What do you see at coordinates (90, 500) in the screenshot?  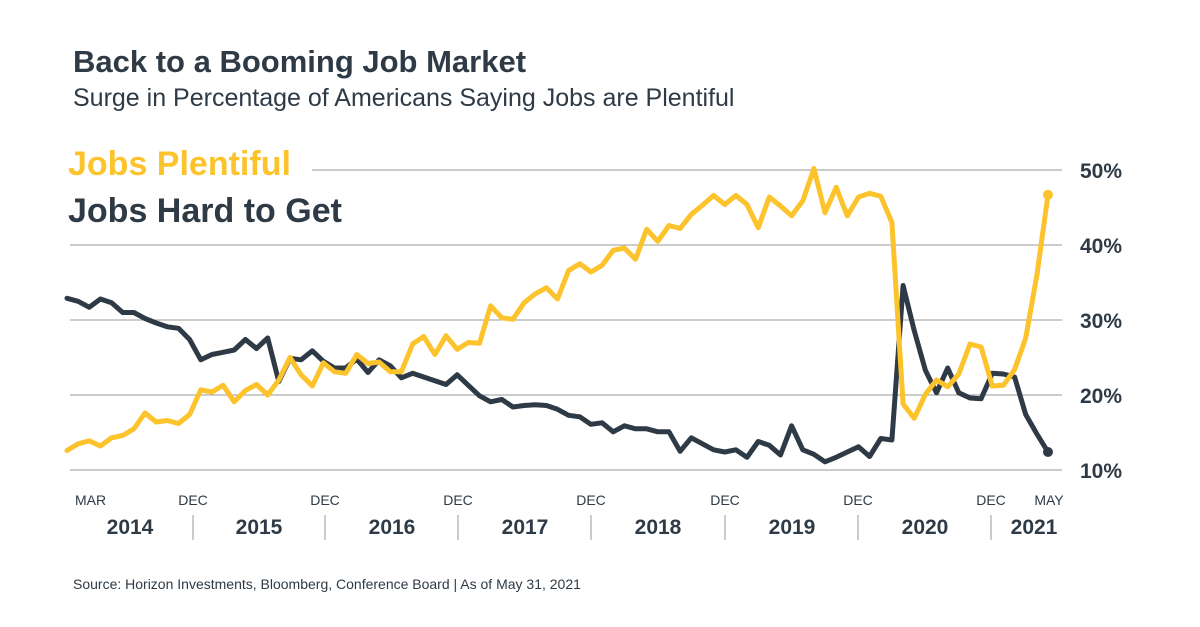 I see `month-label: MAR` at bounding box center [90, 500].